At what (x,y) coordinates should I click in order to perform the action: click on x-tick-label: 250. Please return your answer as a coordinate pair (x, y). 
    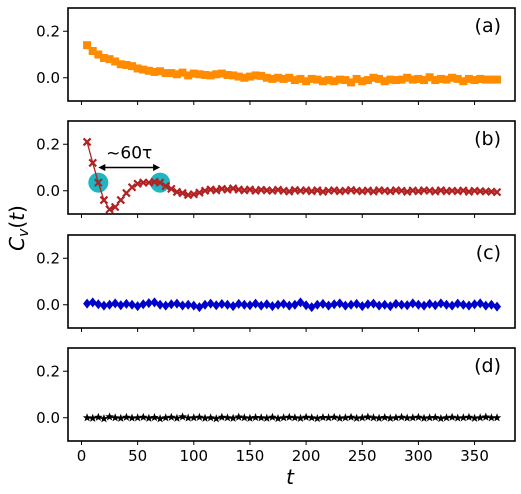
    Looking at the image, I should click on (362, 456).